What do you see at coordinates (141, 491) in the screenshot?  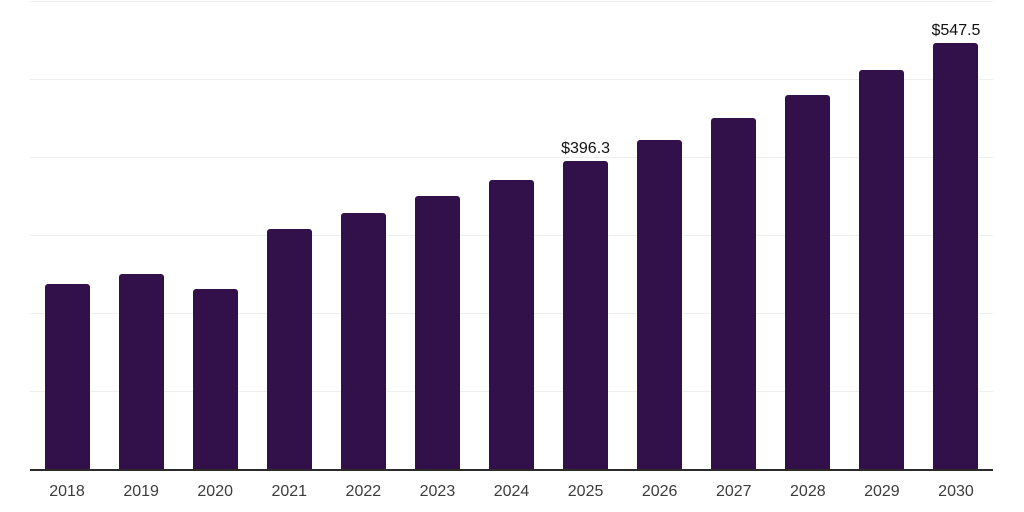 I see `x-tick-label-2019: 2019` at bounding box center [141, 491].